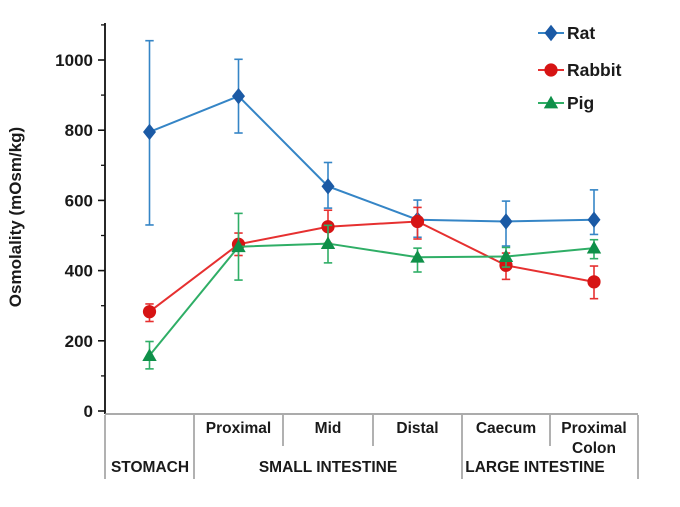 This screenshot has width=680, height=507. I want to click on segment-label: Colon, so click(594, 448).